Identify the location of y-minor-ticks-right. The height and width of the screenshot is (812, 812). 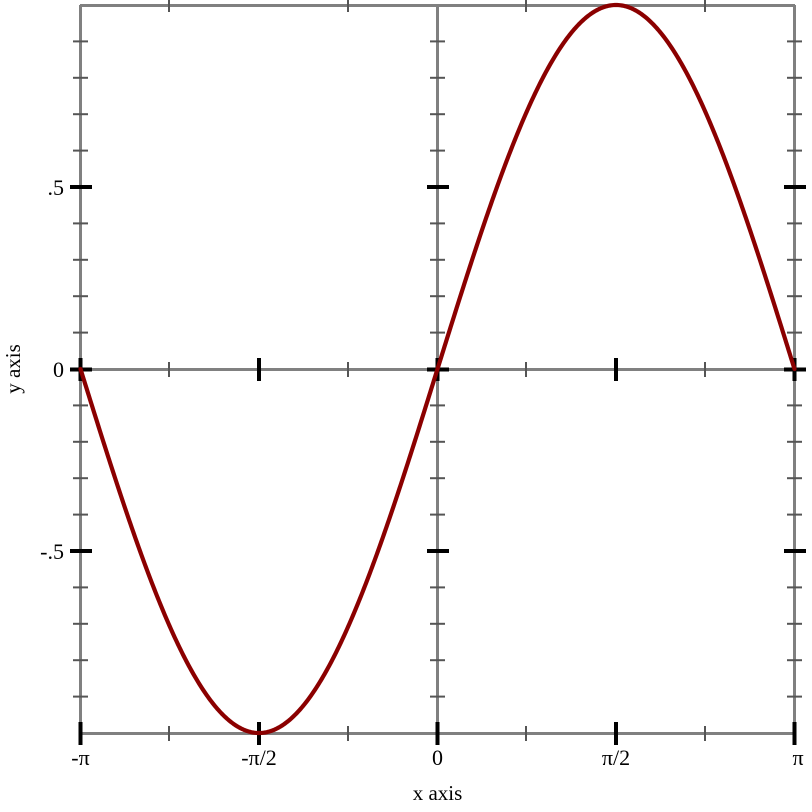
(794, 369).